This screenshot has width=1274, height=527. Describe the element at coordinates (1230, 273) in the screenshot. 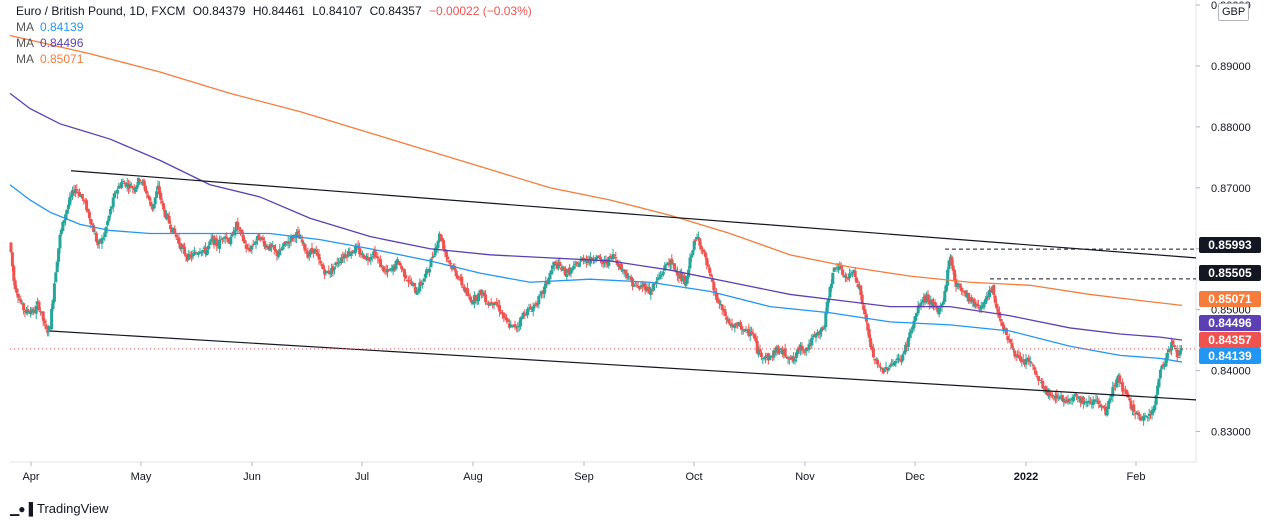

I see `level-mid-tag: 0.85505` at that location.